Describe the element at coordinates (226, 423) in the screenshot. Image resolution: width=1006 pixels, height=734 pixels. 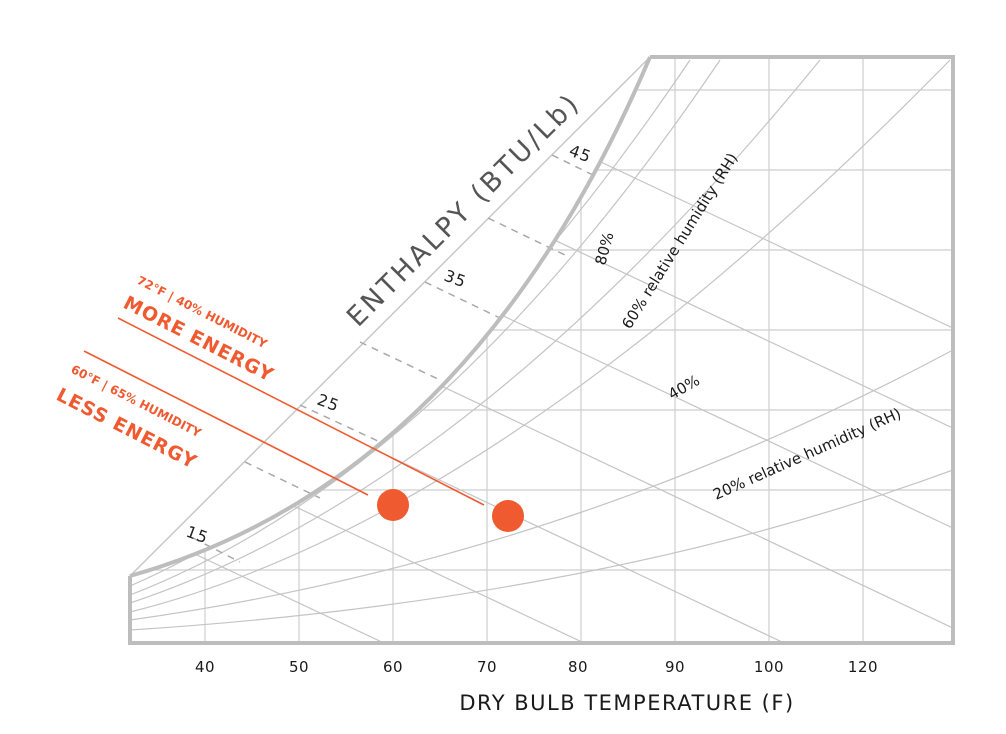
I see `leader-line-less-energy` at that location.